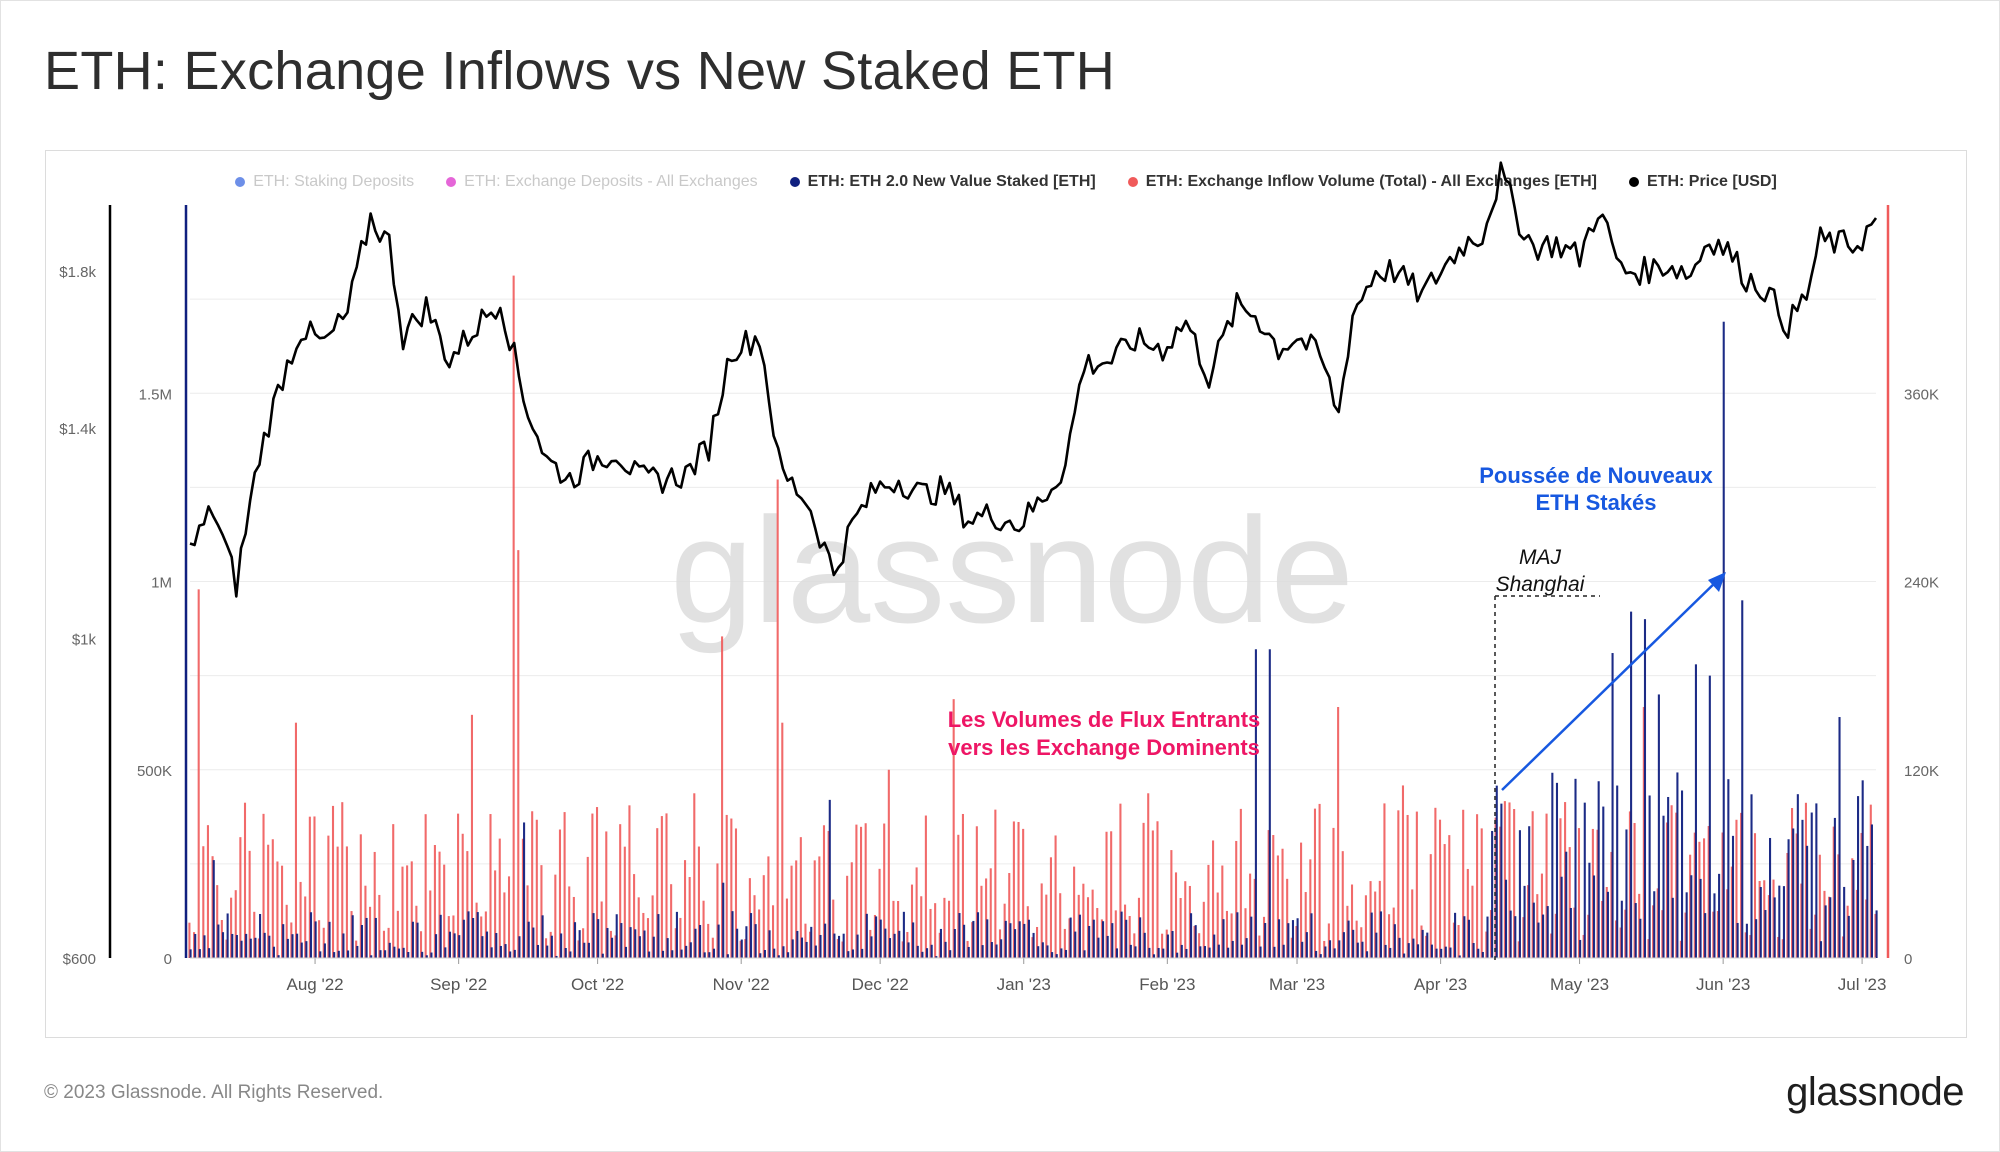  I want to click on inflow-tick-label: 360K, so click(1921, 394).